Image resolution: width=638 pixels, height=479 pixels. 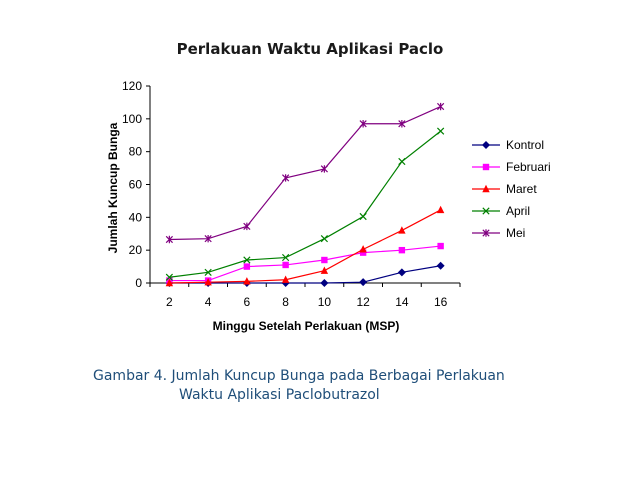 What do you see at coordinates (285, 302) in the screenshot?
I see `x-tick-label: 8` at bounding box center [285, 302].